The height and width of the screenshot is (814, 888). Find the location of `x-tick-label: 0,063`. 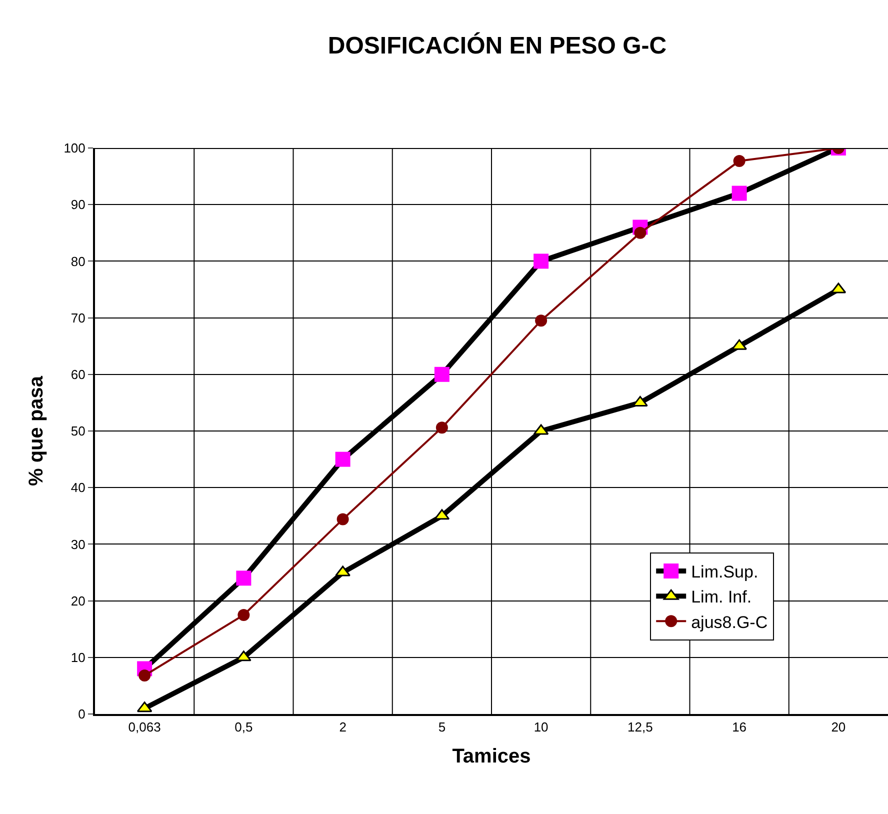

x-tick-label: 0,063 is located at coordinates (144, 727).